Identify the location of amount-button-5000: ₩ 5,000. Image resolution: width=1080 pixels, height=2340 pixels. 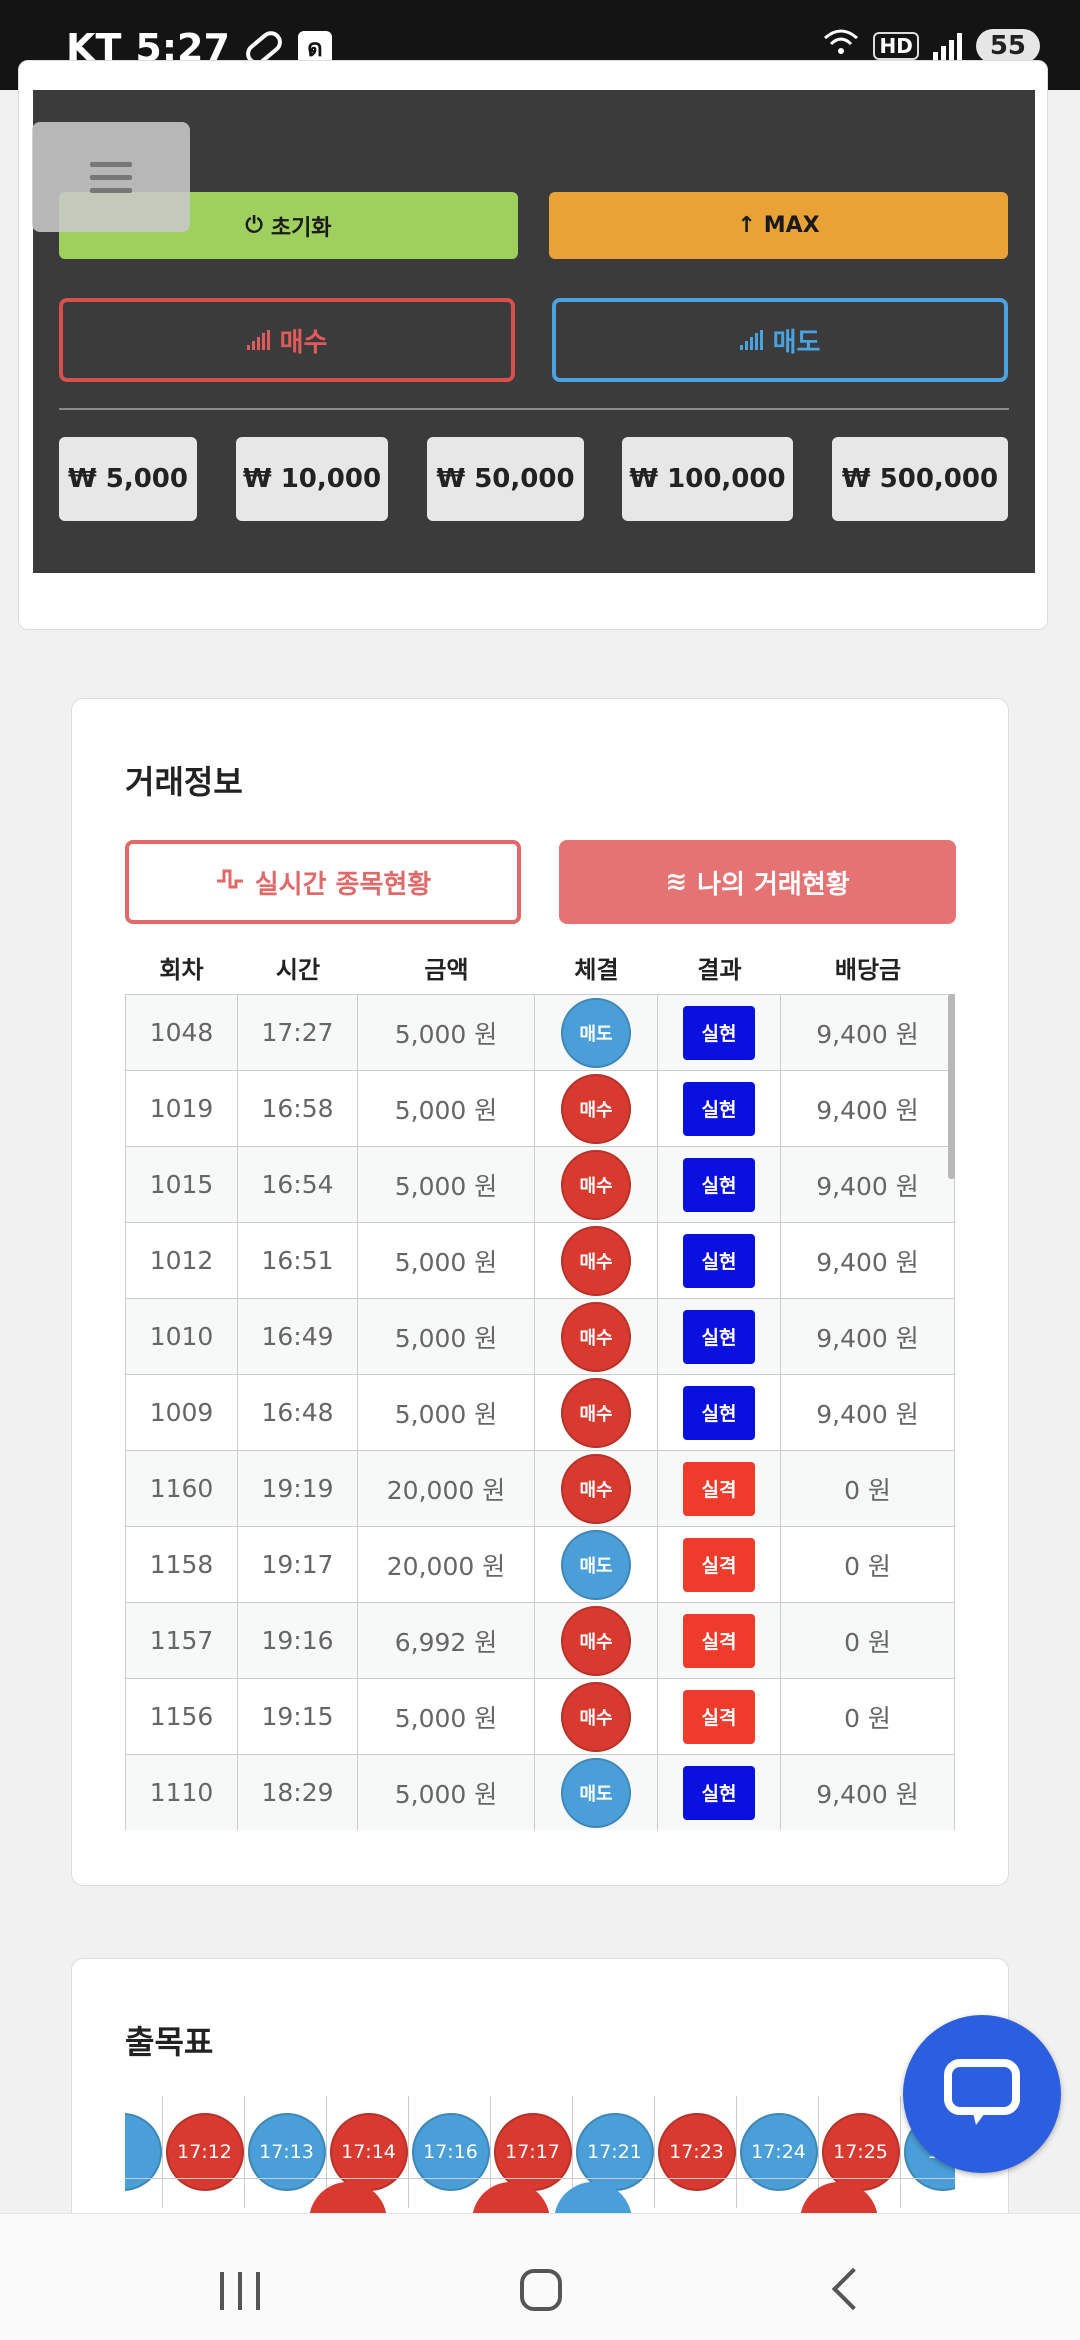
(128, 479).